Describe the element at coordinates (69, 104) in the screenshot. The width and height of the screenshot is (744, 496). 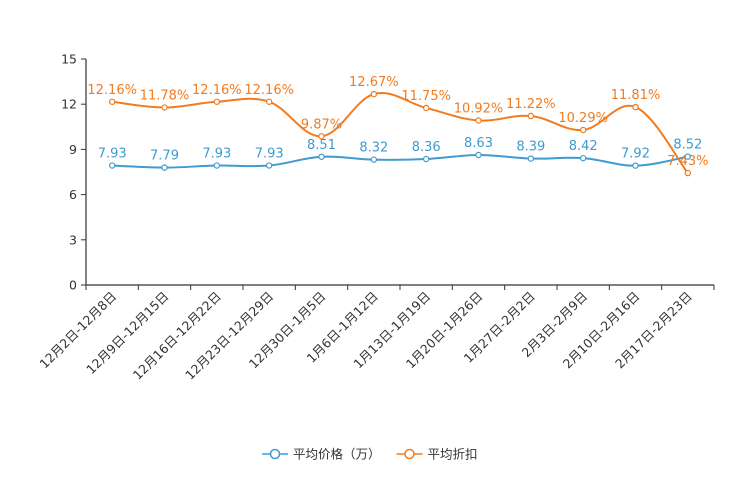
I see `y-tick-label: 12` at that location.